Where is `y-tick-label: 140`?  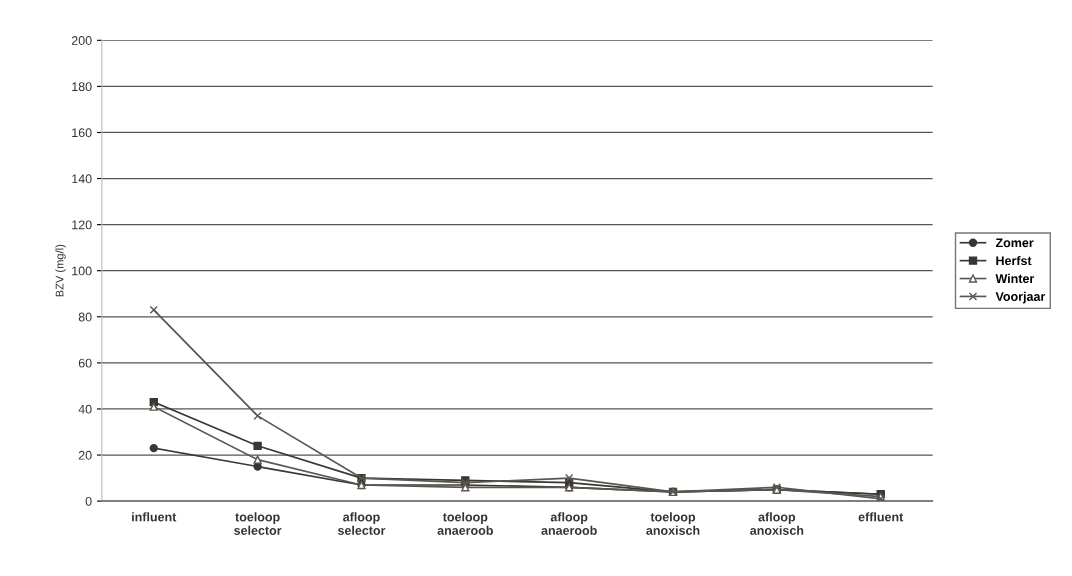
y-tick-label: 140 is located at coordinates (82, 179).